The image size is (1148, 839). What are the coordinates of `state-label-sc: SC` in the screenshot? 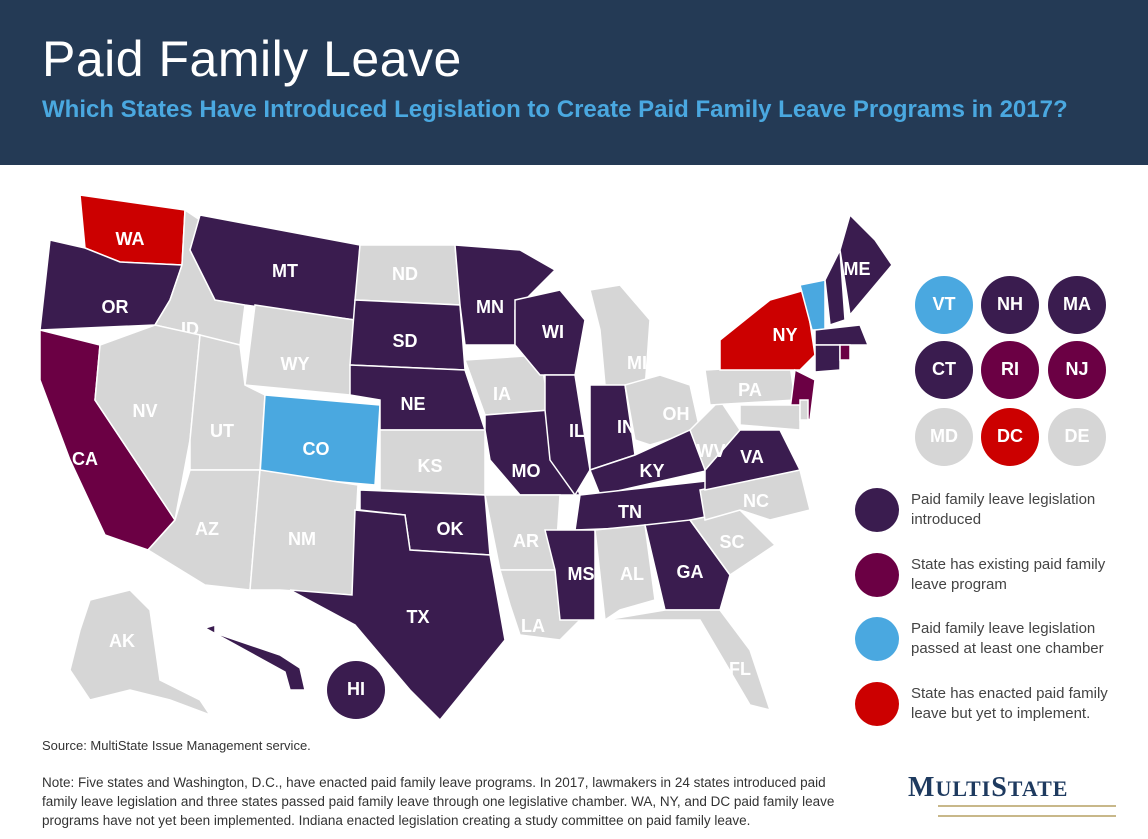 It's located at (731, 542).